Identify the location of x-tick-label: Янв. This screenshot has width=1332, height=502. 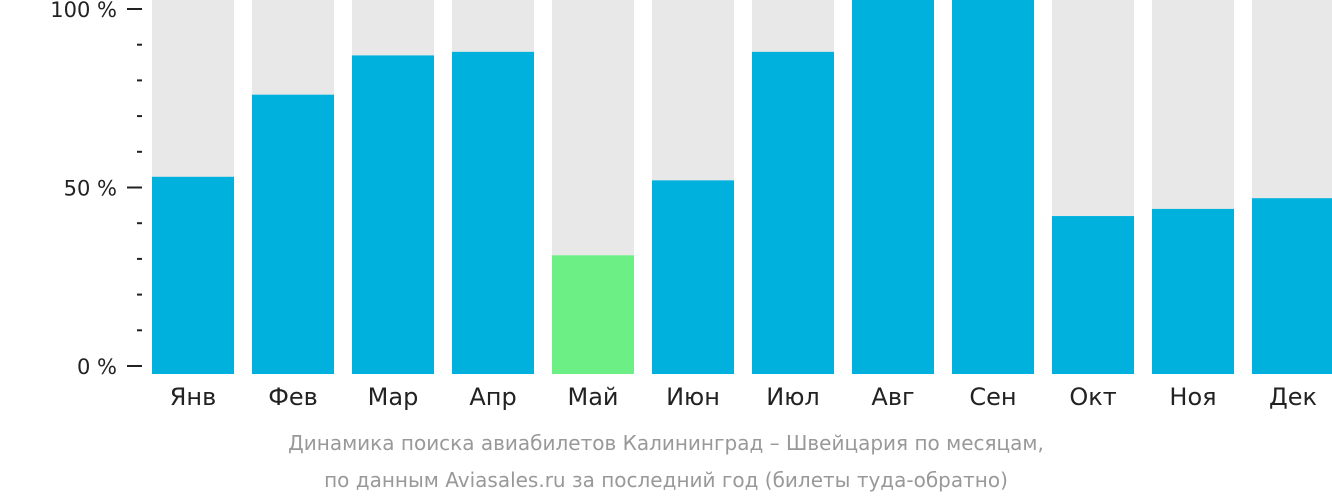
(193, 397).